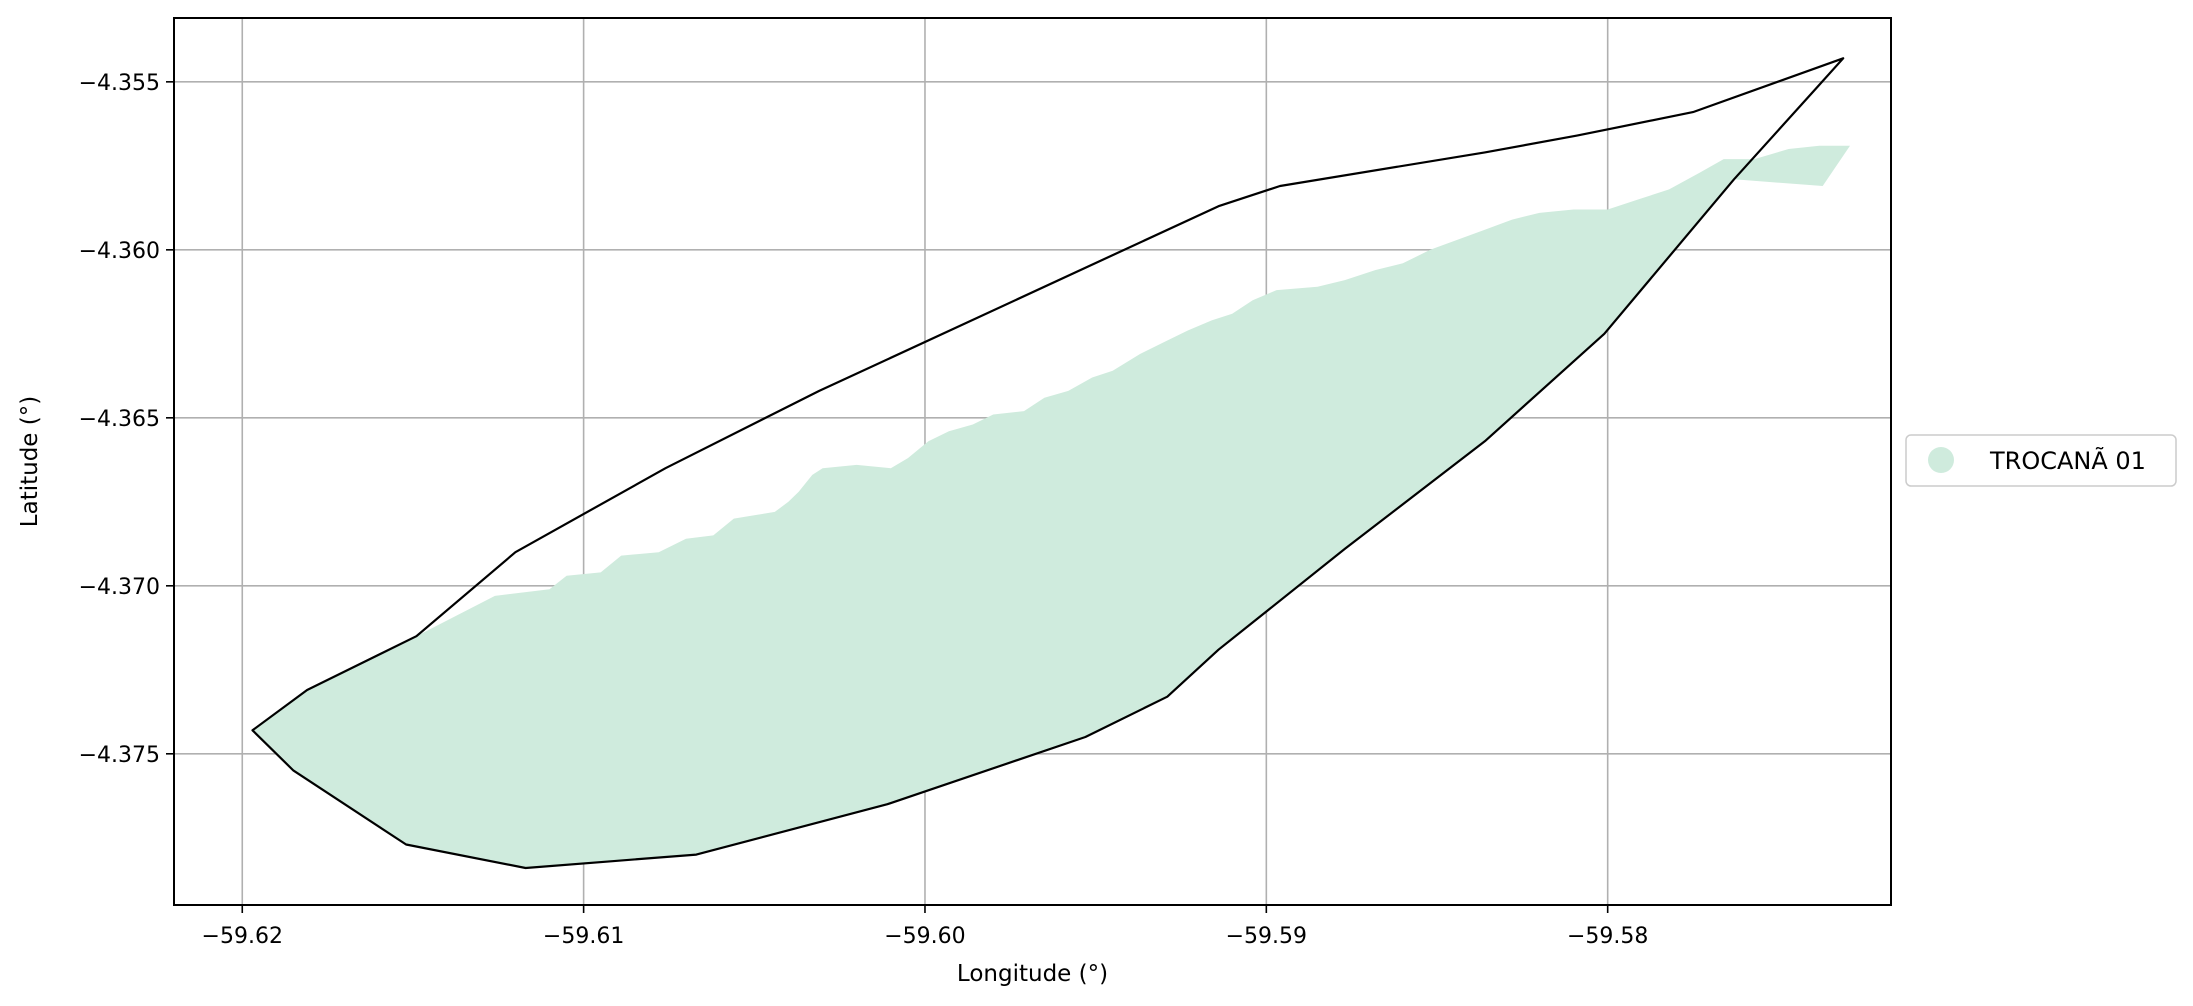  I want to click on x-tick-label: −59.58, so click(1607, 936).